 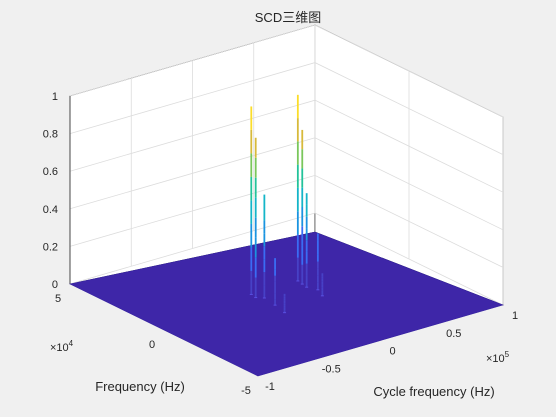 What do you see at coordinates (50, 172) in the screenshot?
I see `z-tick-label: 0.6` at bounding box center [50, 172].